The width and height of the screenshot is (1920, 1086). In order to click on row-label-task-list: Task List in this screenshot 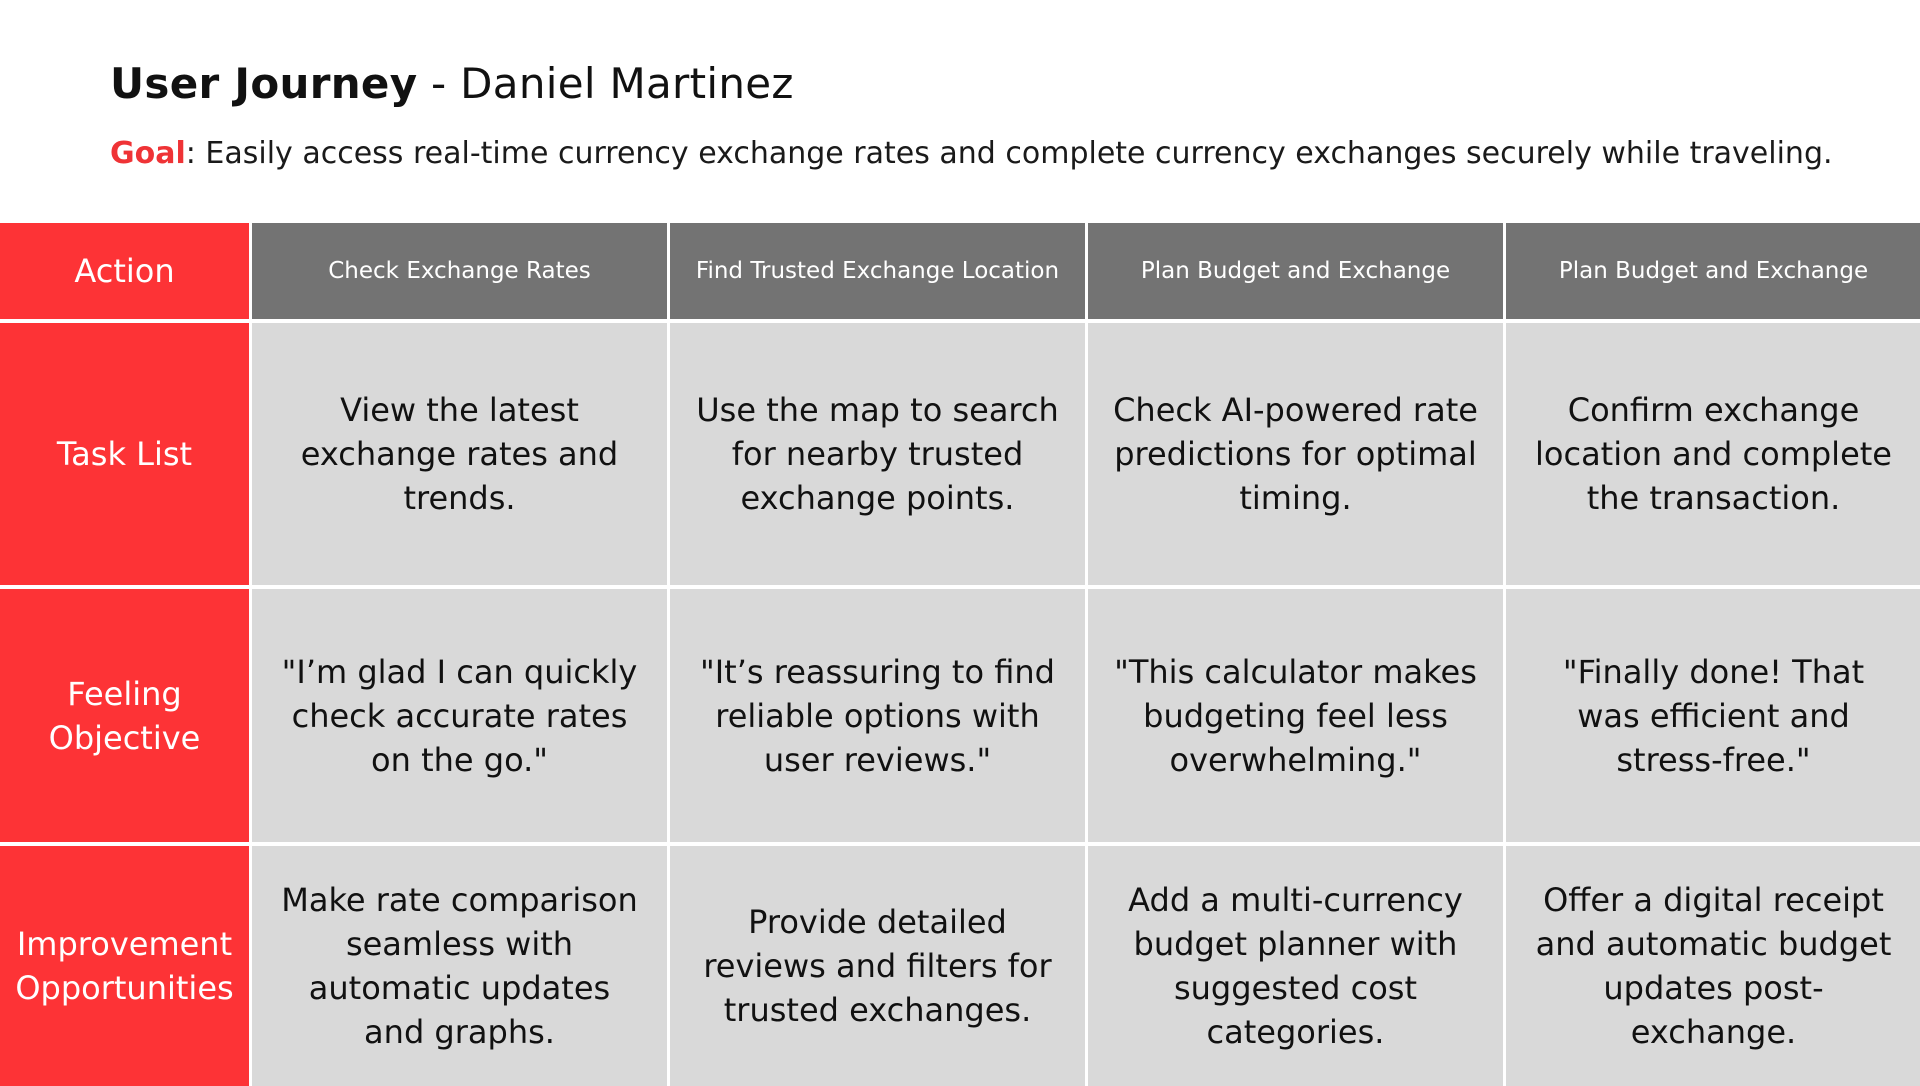, I will do `click(124, 454)`.